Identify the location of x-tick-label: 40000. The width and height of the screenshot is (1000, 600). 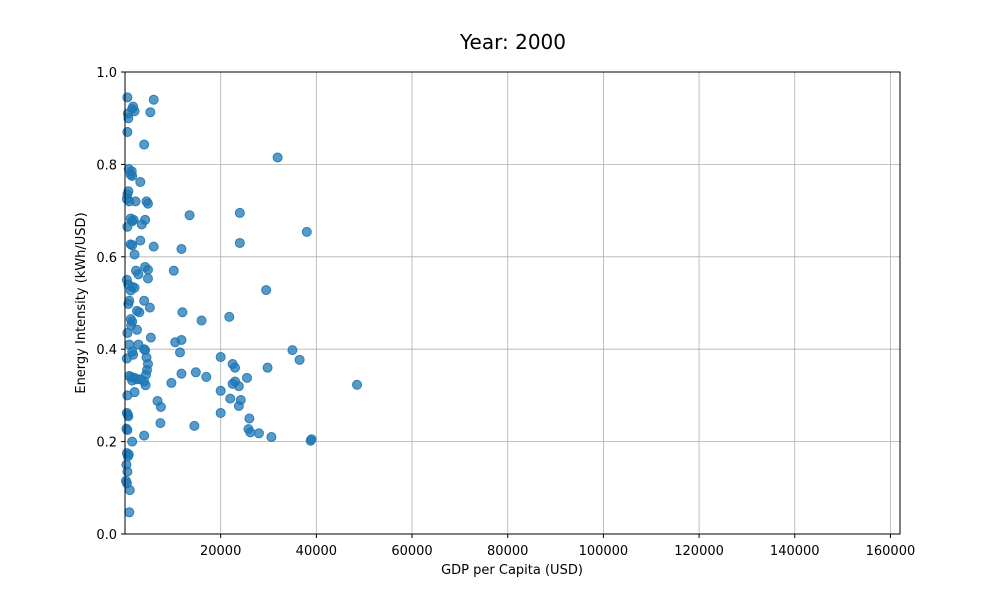
(316, 551).